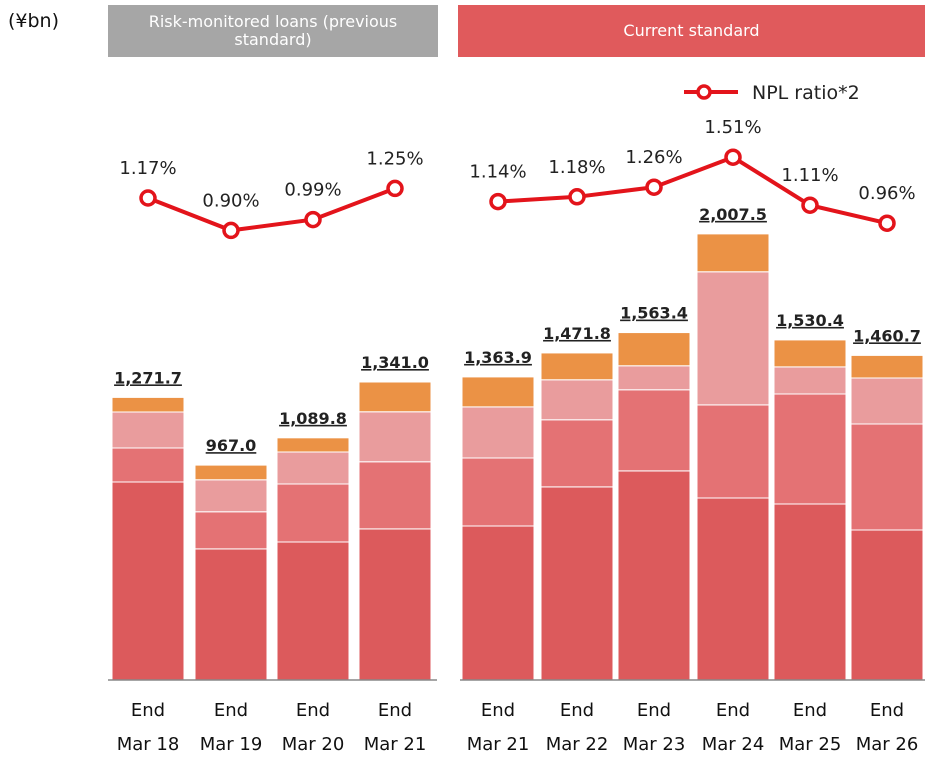 This screenshot has height=779, width=932. What do you see at coordinates (576, 167) in the screenshot?
I see `ratio-label: 1.18%` at bounding box center [576, 167].